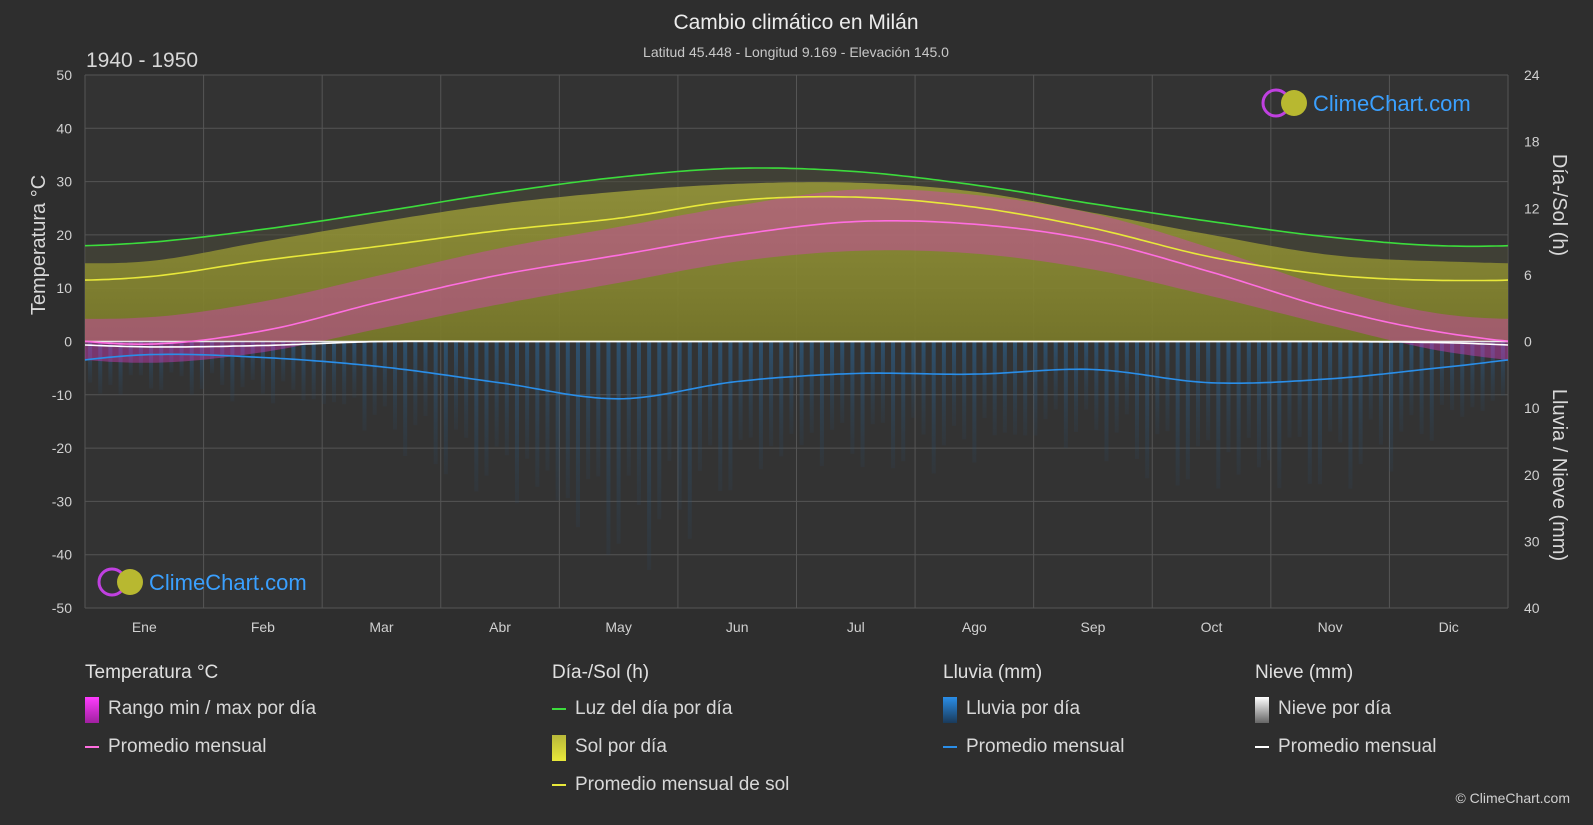 The height and width of the screenshot is (825, 1593). Describe the element at coordinates (68, 342) in the screenshot. I see `left-tick-label: 0` at that location.